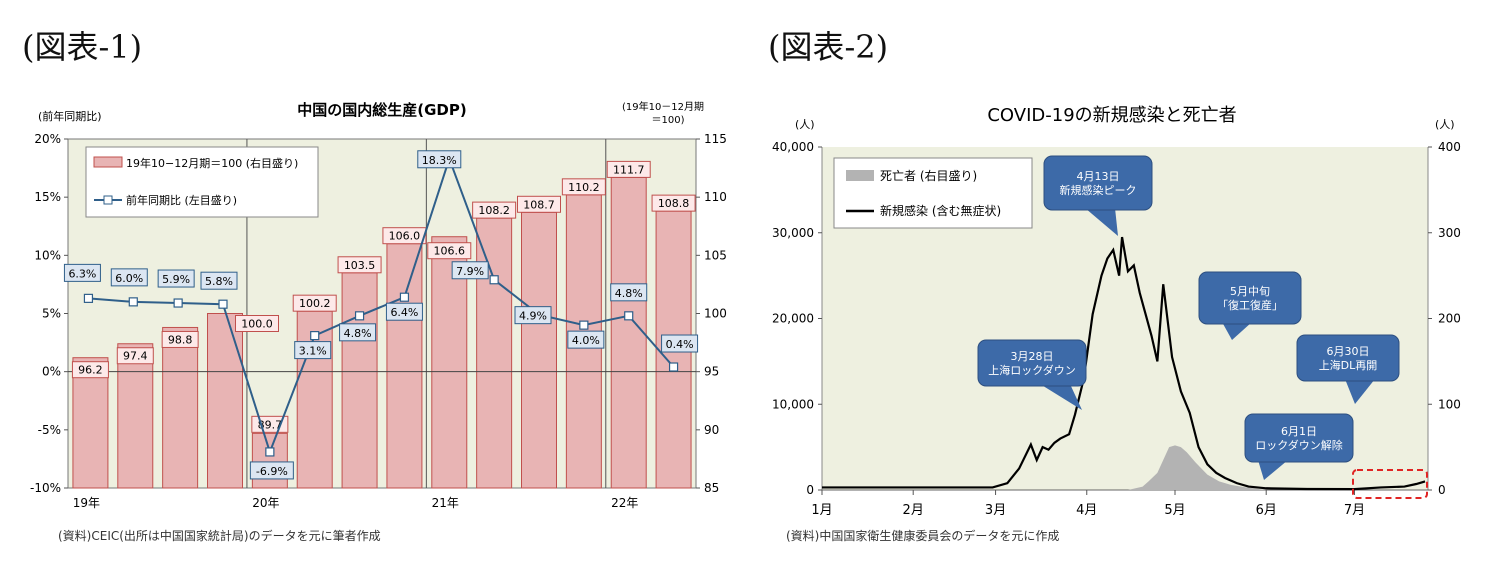  Describe the element at coordinates (584, 187) in the screenshot. I see `chart1-bar-label: 110.2` at that location.